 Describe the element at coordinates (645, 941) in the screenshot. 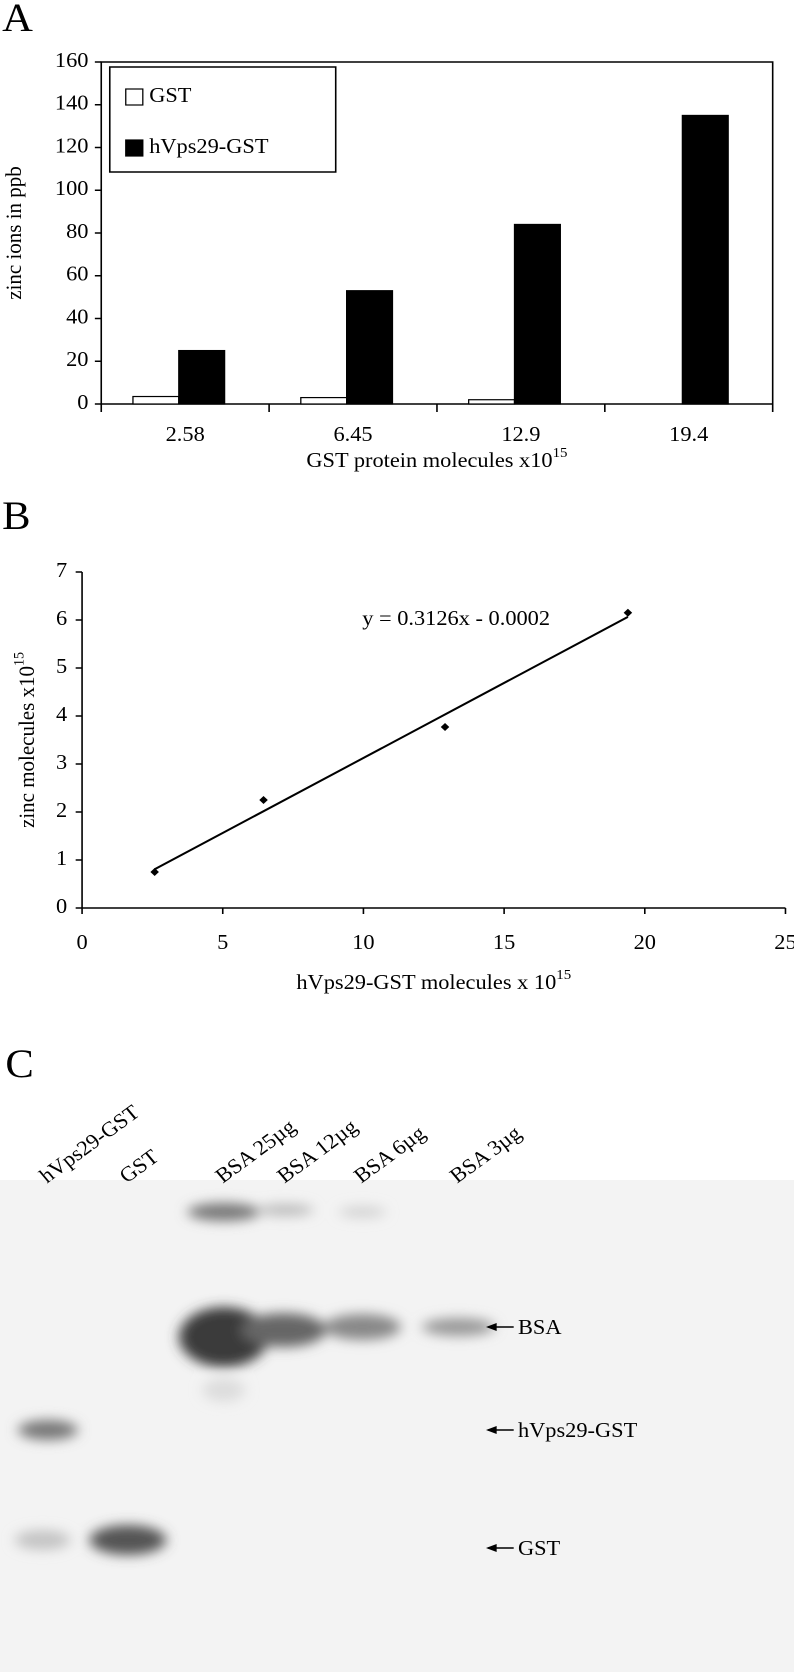

I see `x-tick-label: 20` at that location.